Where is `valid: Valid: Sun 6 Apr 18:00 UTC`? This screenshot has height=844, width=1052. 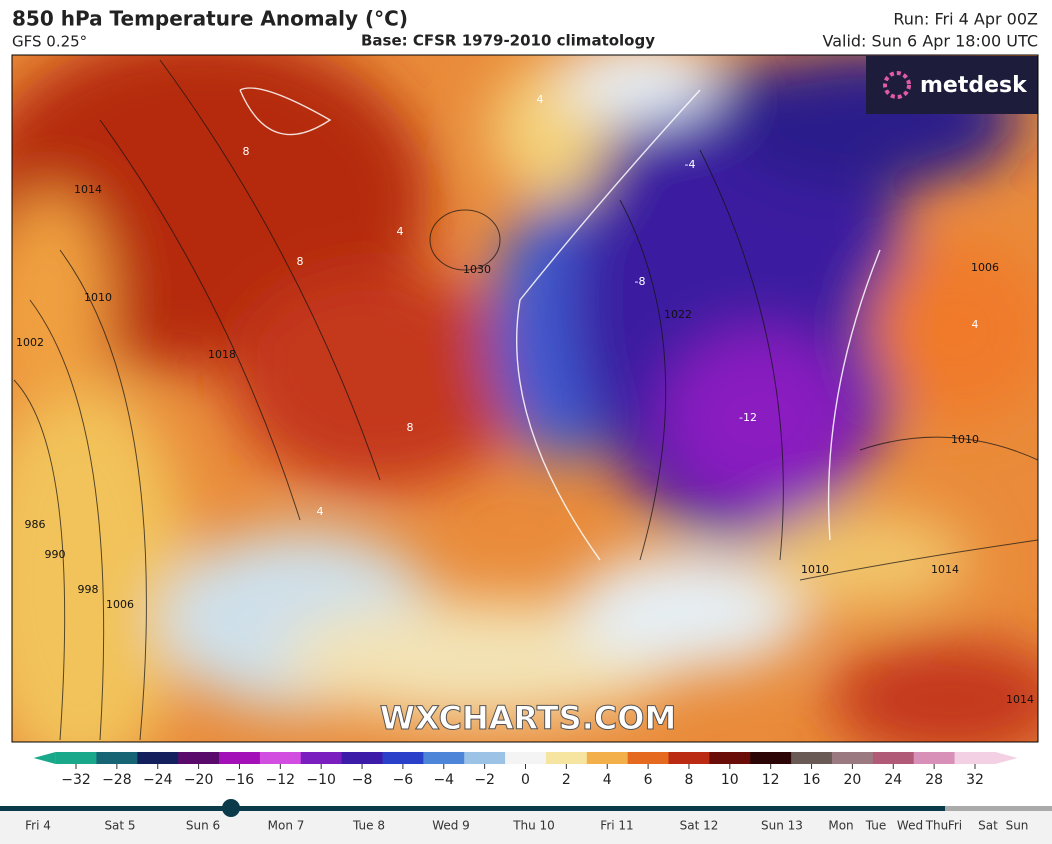 valid: Valid: Sun 6 Apr 18:00 UTC is located at coordinates (931, 41).